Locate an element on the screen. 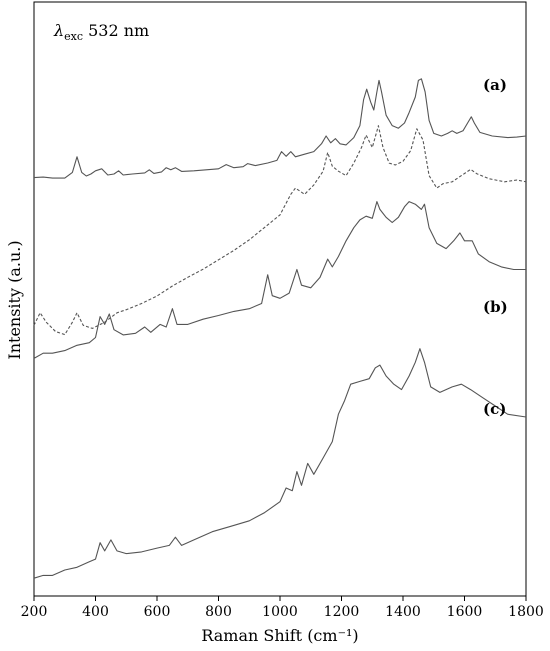 This screenshot has width=550, height=651. curve-labels: (a) (b) (c) is located at coordinates (495, 247).